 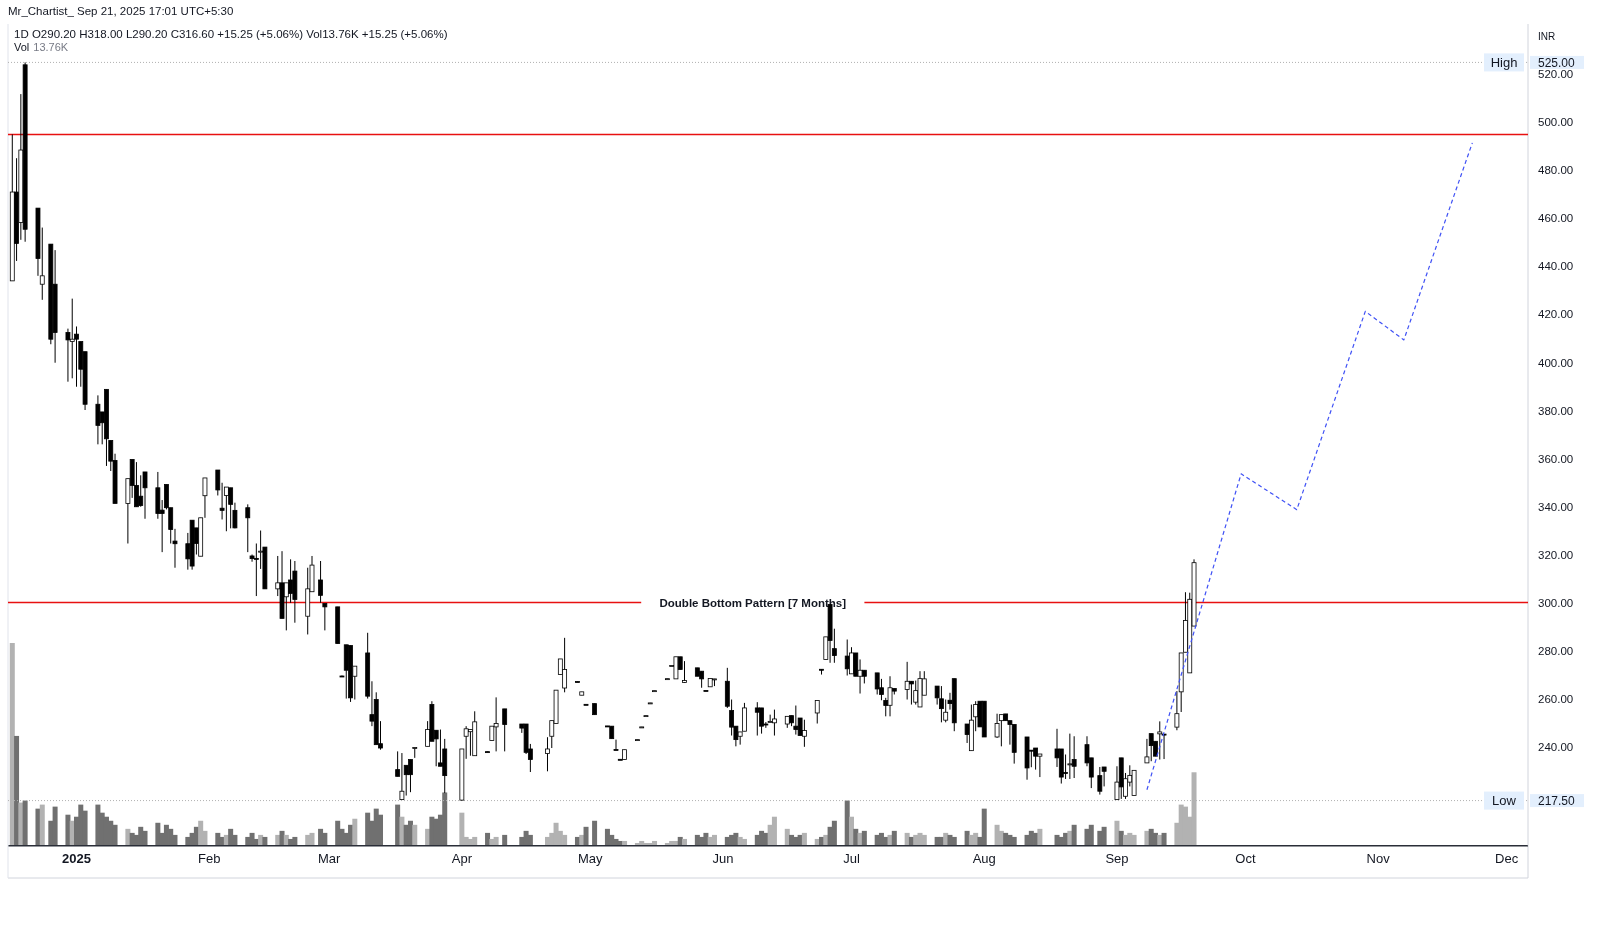 What do you see at coordinates (231, 34) in the screenshot?
I see `chart-title: 1D O290.20 H318.00 L290.20 C316.60 +15.25 (+5.06%) Vol13.76K +15.25 (+5.06%)` at bounding box center [231, 34].